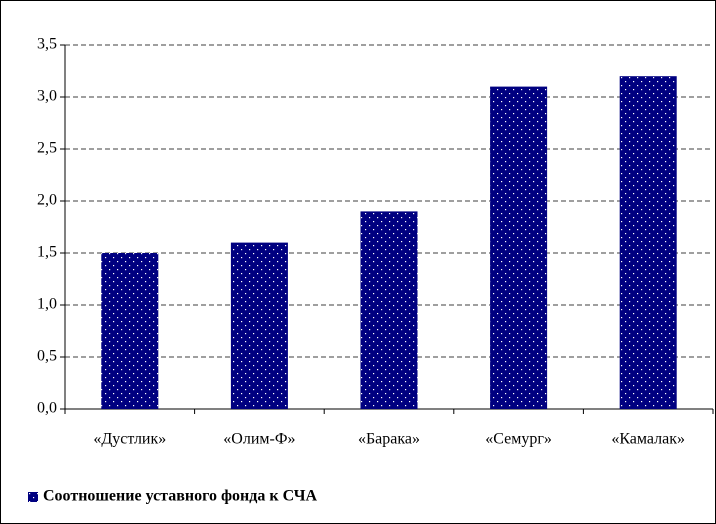 This screenshot has height=524, width=716. Describe the element at coordinates (47, 44) in the screenshot. I see `y-tick-label: 3,5` at that location.